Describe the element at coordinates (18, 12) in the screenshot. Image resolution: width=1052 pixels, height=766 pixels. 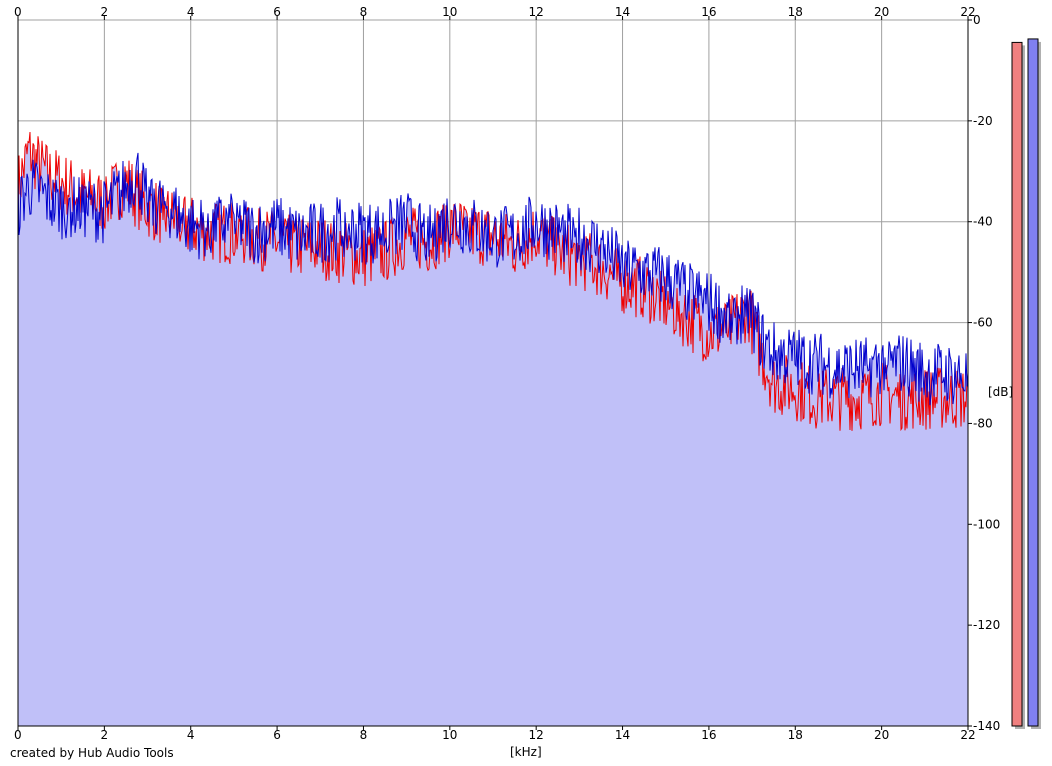
I see `x-tick-label-top: 0` at that location.